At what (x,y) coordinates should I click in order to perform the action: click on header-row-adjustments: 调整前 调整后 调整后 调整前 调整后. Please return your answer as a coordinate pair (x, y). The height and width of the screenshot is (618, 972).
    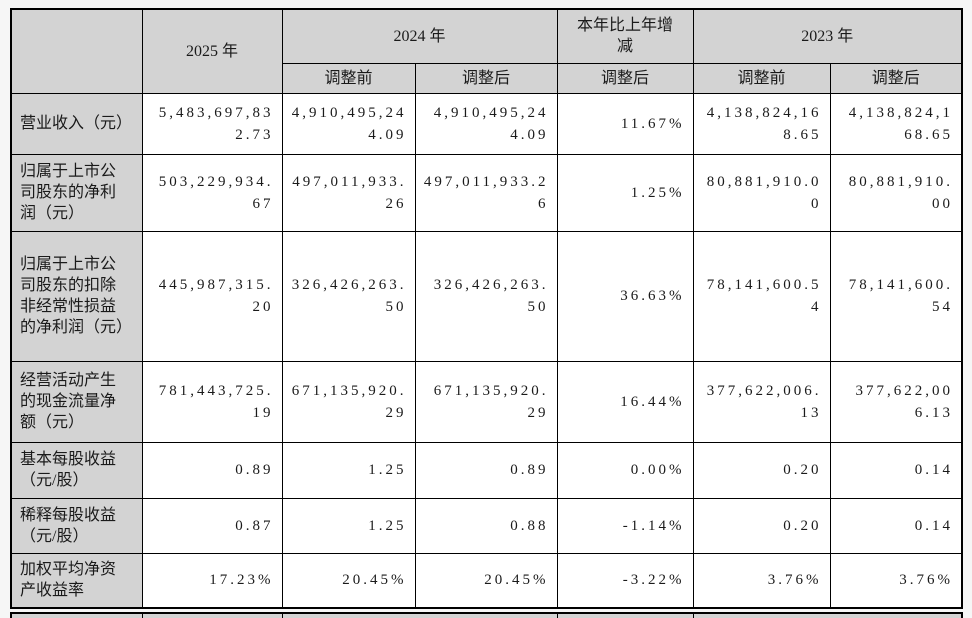
    Looking at the image, I should click on (487, 78).